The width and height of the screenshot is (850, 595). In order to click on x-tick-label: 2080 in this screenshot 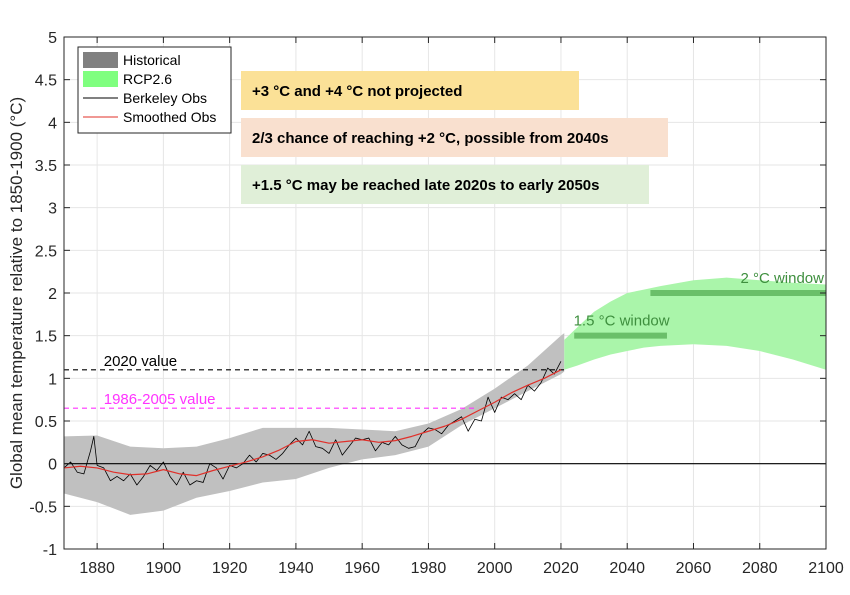, I will do `click(760, 568)`.